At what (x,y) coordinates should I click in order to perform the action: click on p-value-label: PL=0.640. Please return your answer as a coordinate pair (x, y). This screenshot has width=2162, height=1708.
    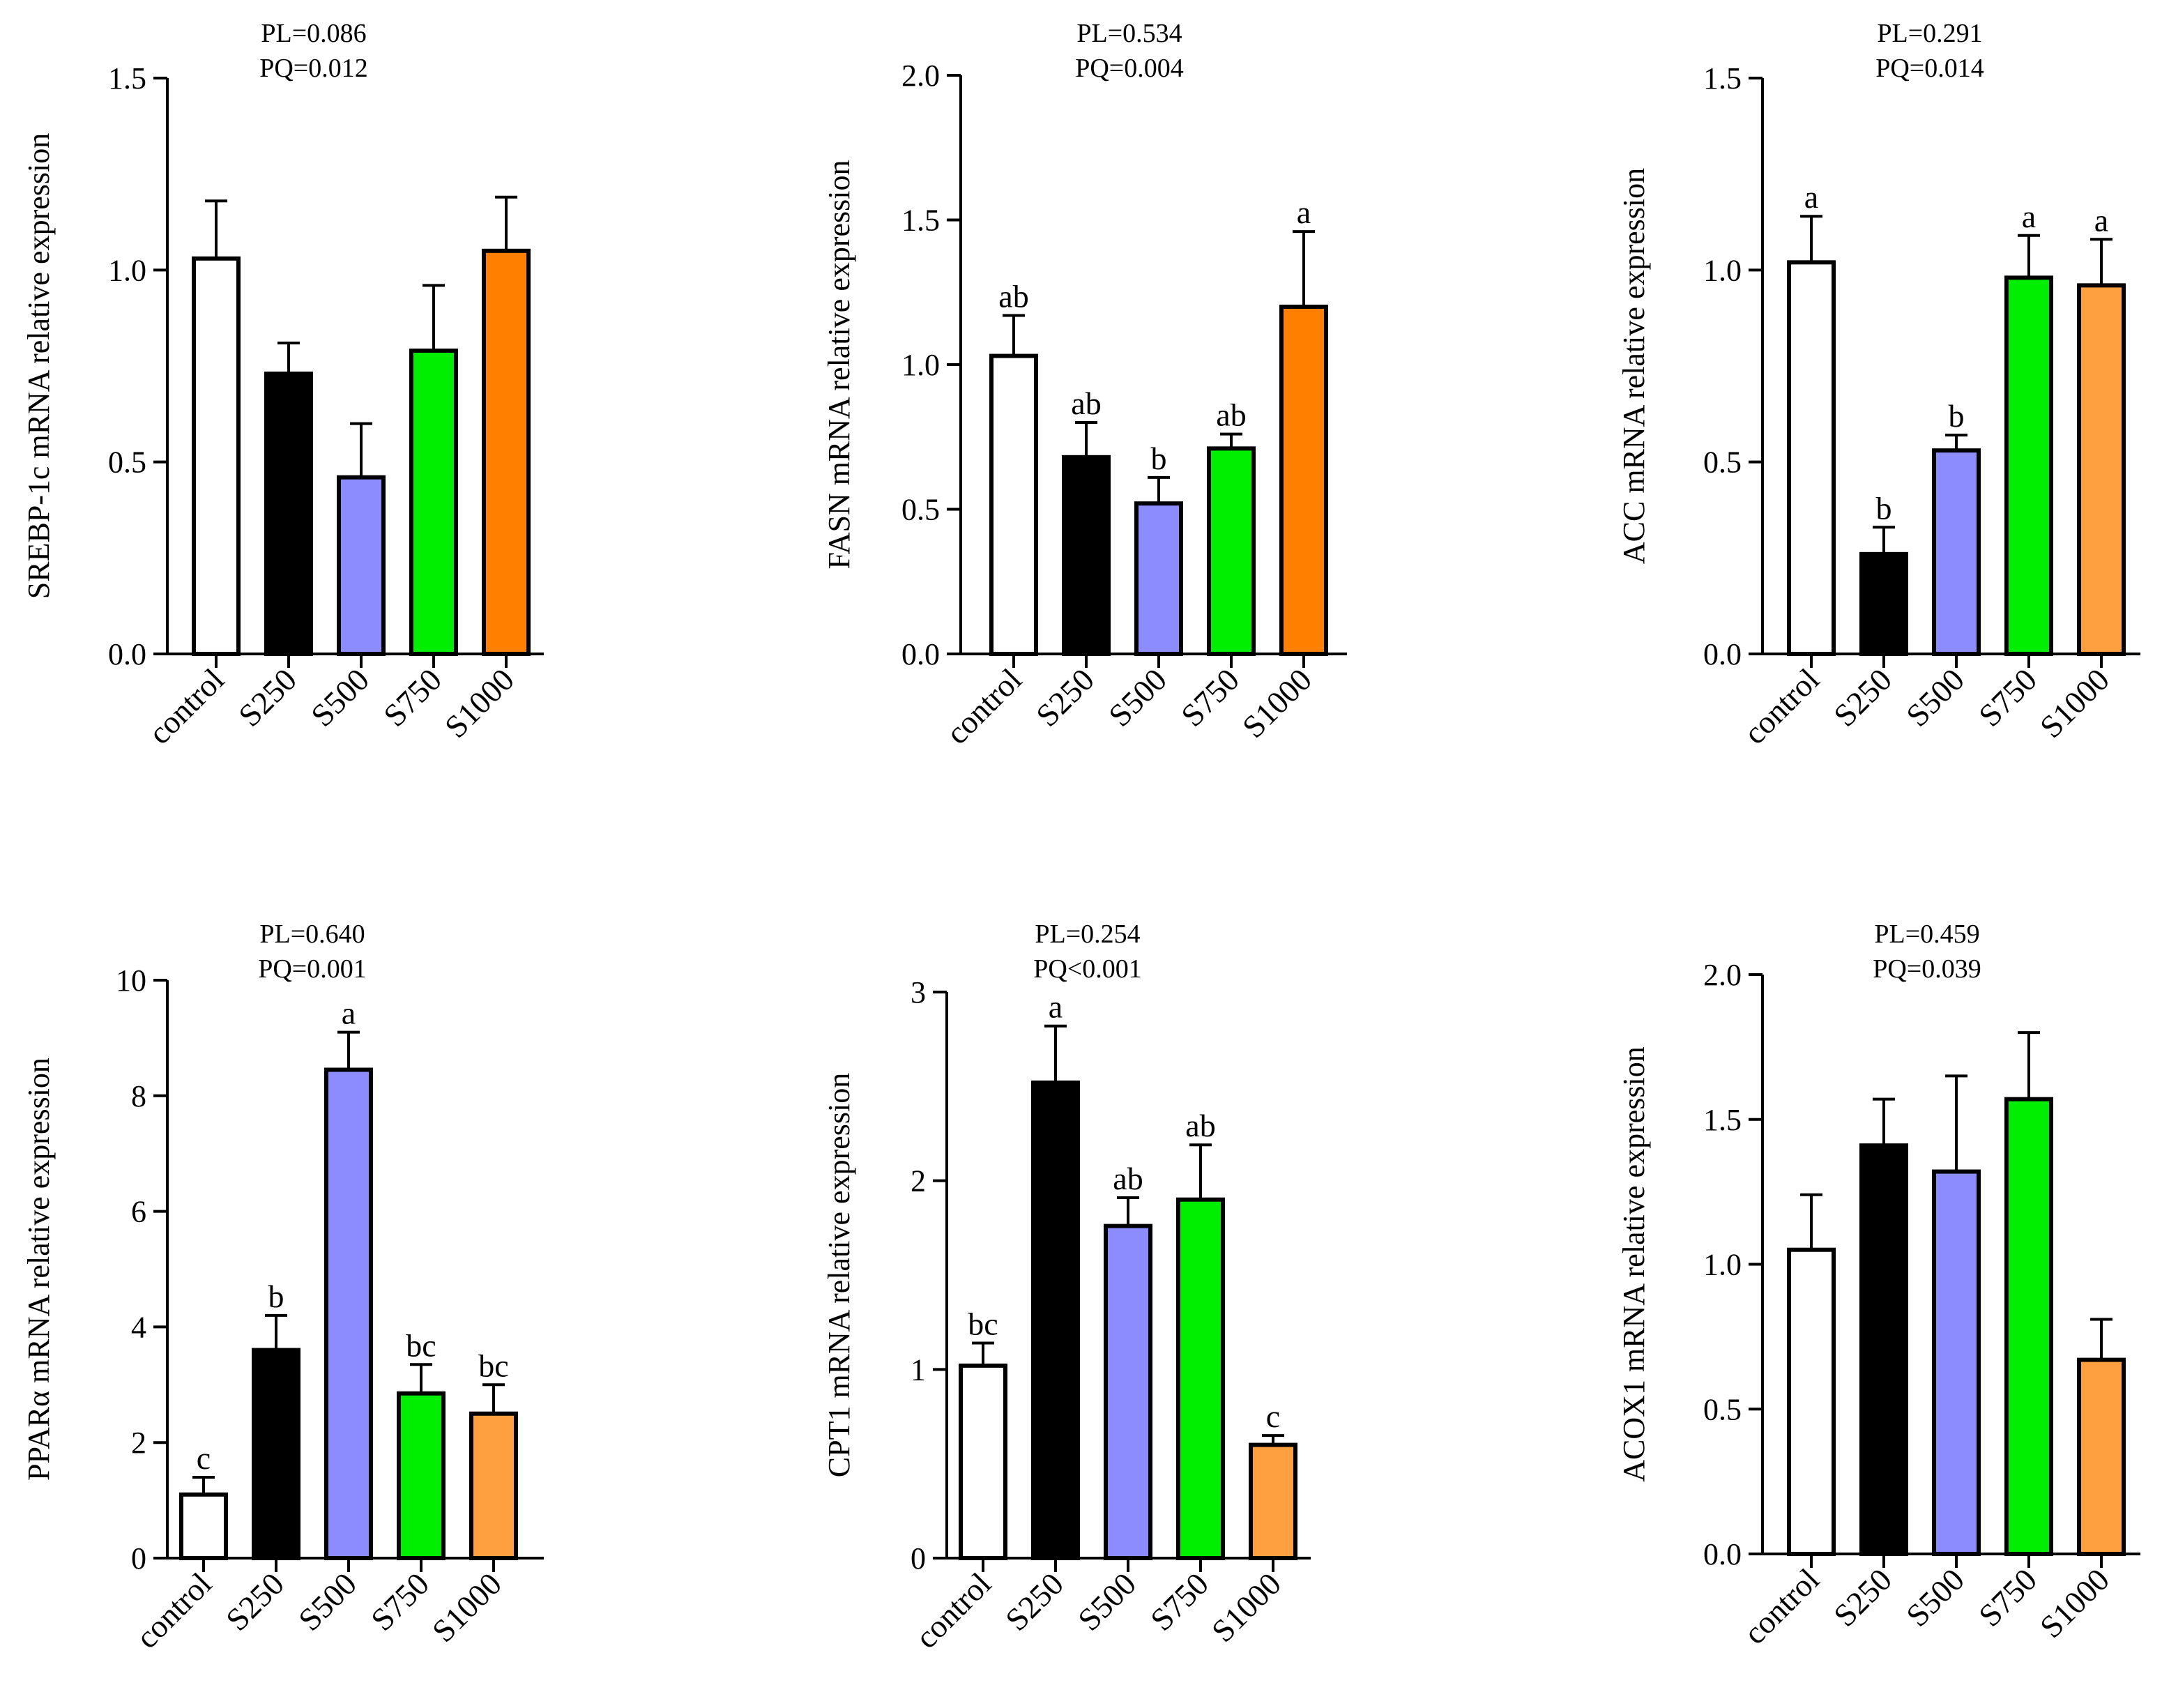
    Looking at the image, I should click on (312, 934).